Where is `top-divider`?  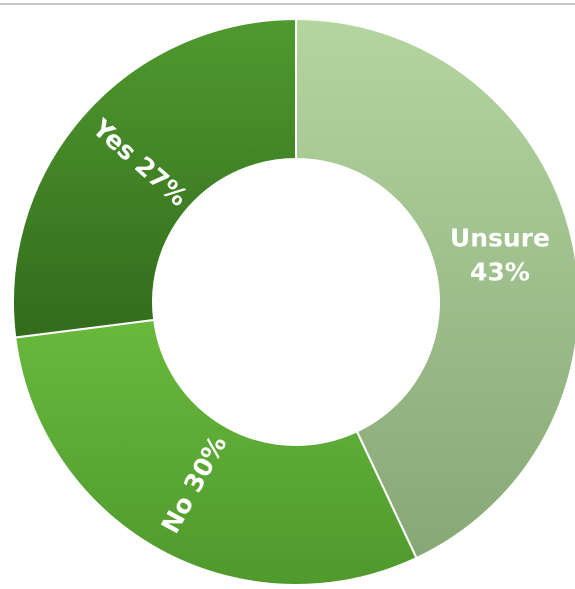 top-divider is located at coordinates (287, 4).